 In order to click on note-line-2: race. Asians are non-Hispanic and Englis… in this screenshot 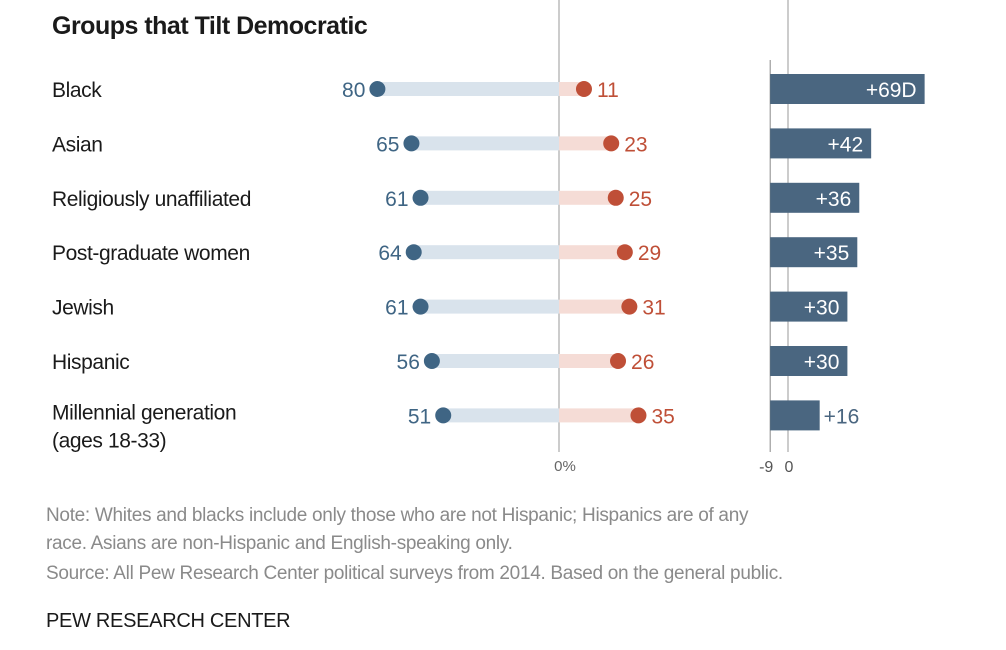, I will do `click(279, 543)`.